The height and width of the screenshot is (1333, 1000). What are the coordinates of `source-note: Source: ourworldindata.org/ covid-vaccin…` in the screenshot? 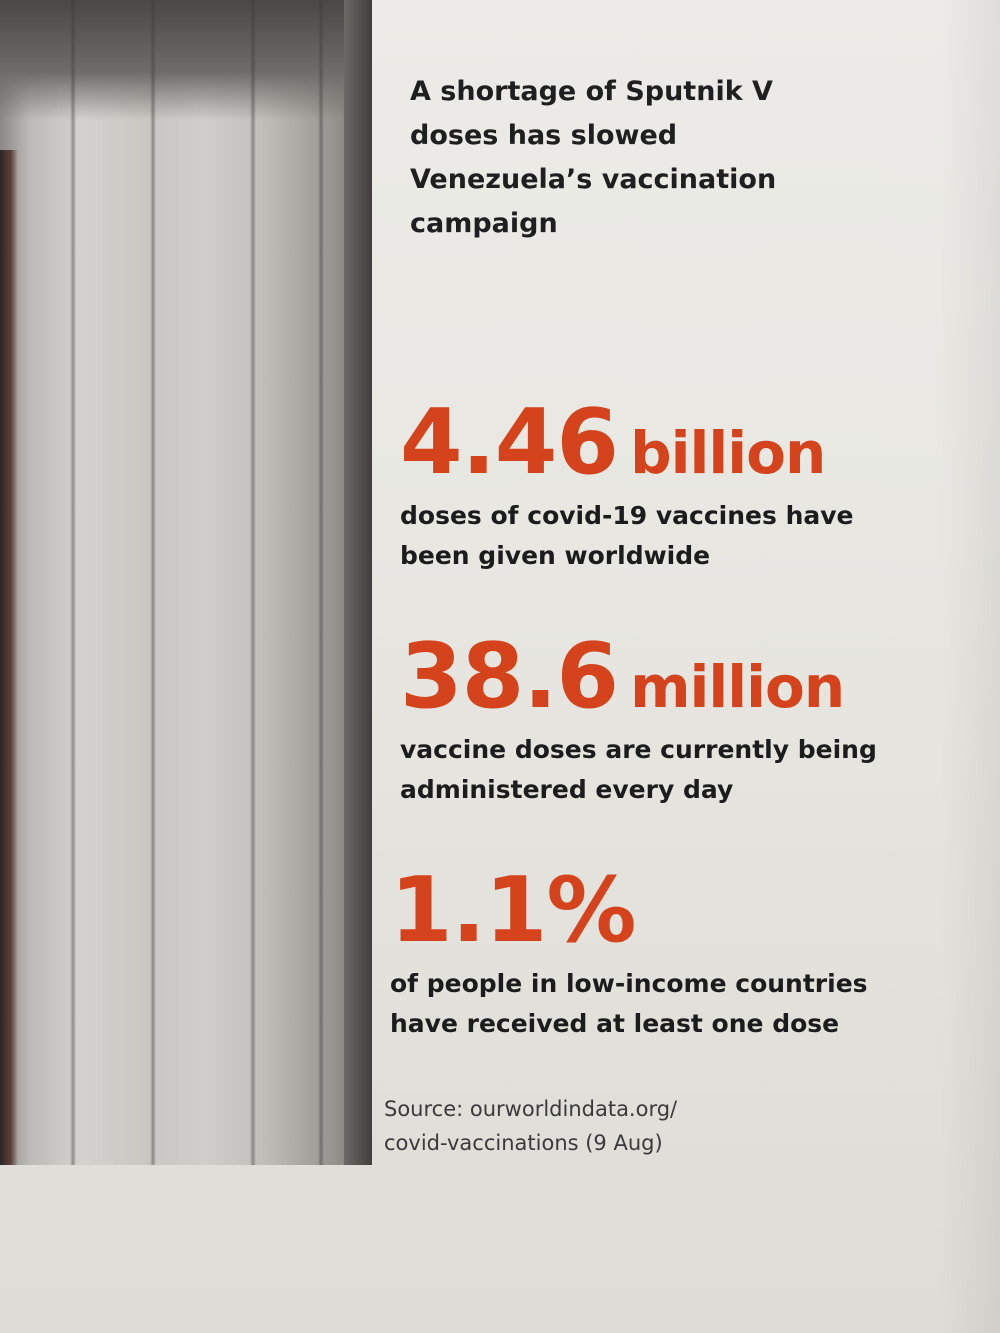 It's located at (594, 1126).